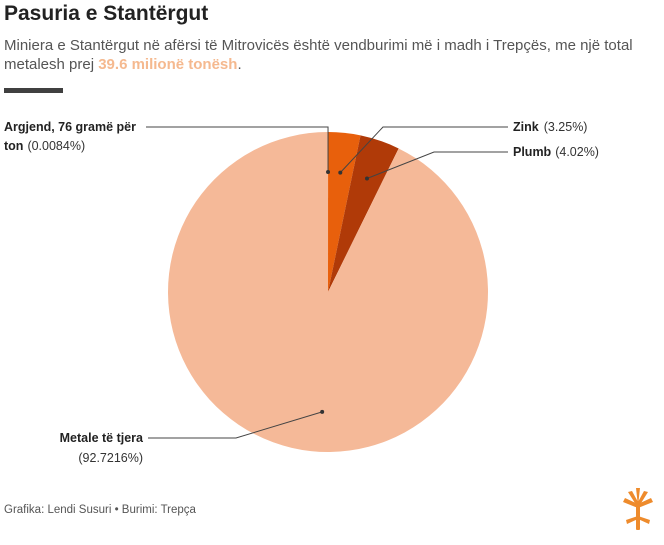 The width and height of the screenshot is (664, 545). What do you see at coordinates (328, 172) in the screenshot?
I see `leader-dot-argjend` at bounding box center [328, 172].